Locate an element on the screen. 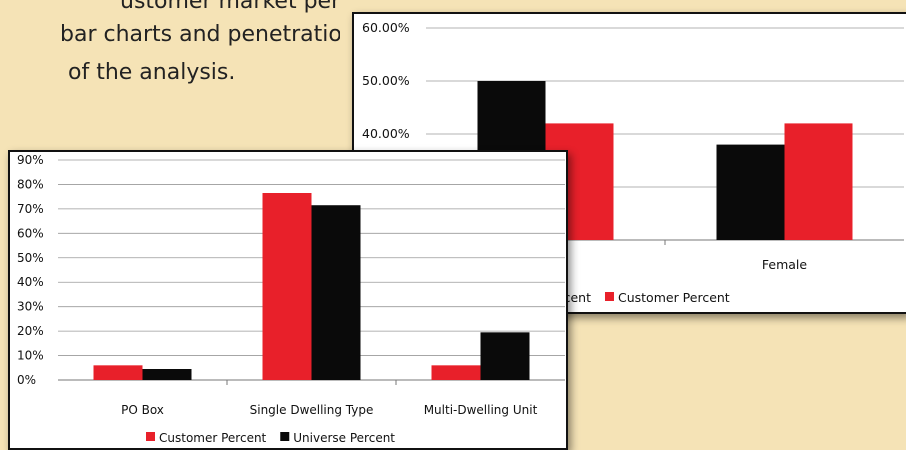 The width and height of the screenshot is (906, 450). y-tick-label: 40% is located at coordinates (30, 282).